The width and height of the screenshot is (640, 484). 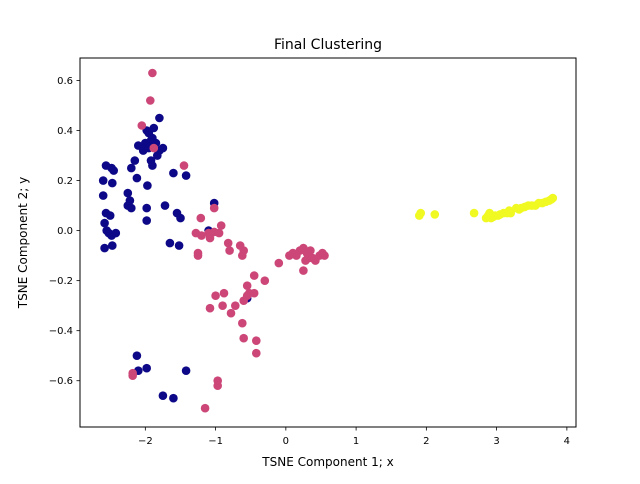 I want to click on x-tick-label: 0, so click(x=286, y=441).